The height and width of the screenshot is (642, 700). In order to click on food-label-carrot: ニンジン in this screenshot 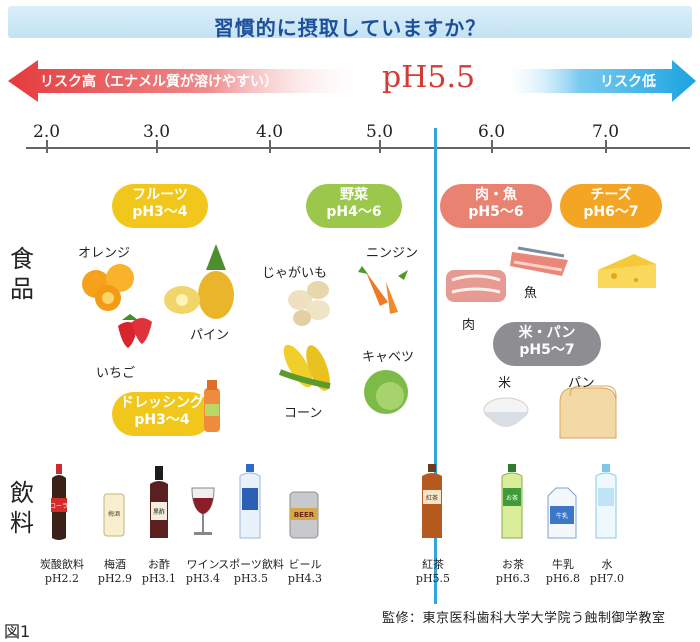, I will do `click(392, 253)`.